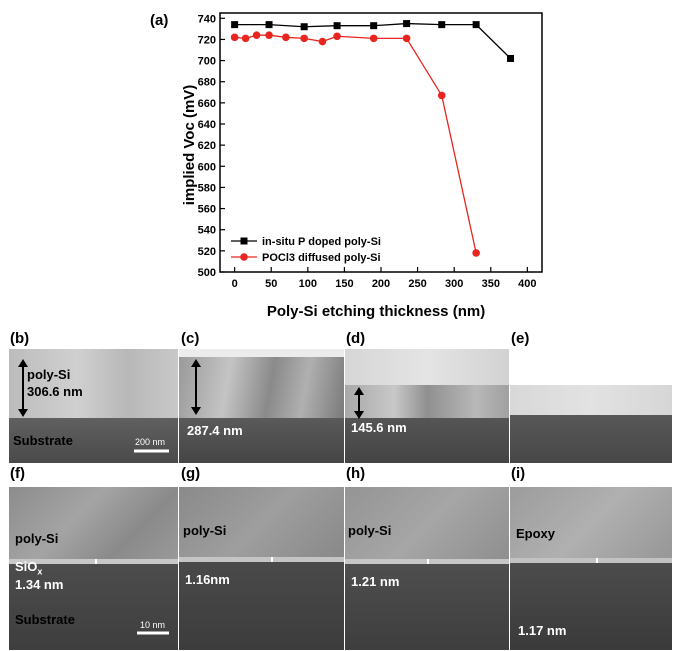 The width and height of the screenshot is (675, 651). I want to click on f-substrate-label: Substrate, so click(45, 619).